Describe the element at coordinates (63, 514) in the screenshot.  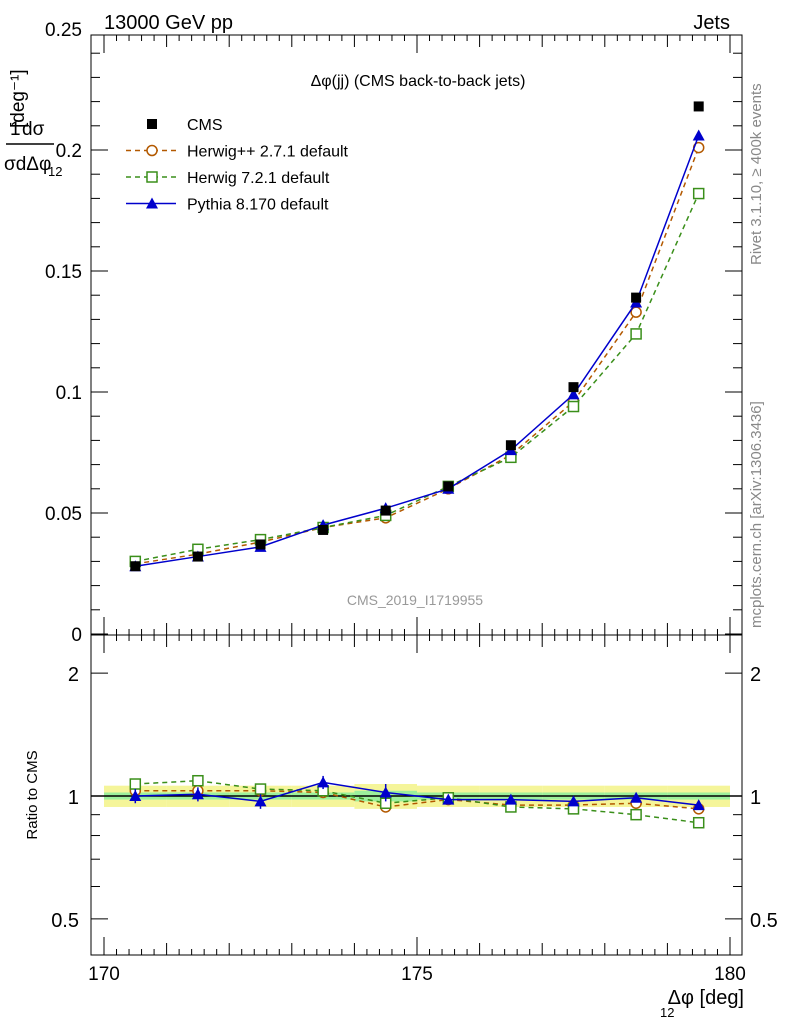
I see `main-y-tick-label: 0.05` at that location.